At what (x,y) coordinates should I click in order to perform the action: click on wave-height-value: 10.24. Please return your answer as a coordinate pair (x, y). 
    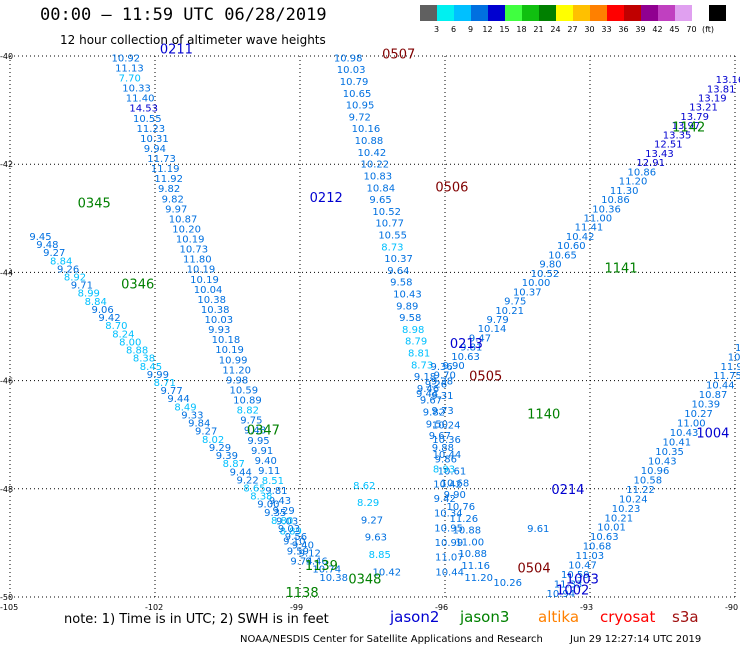
    Looking at the image, I should click on (446, 426).